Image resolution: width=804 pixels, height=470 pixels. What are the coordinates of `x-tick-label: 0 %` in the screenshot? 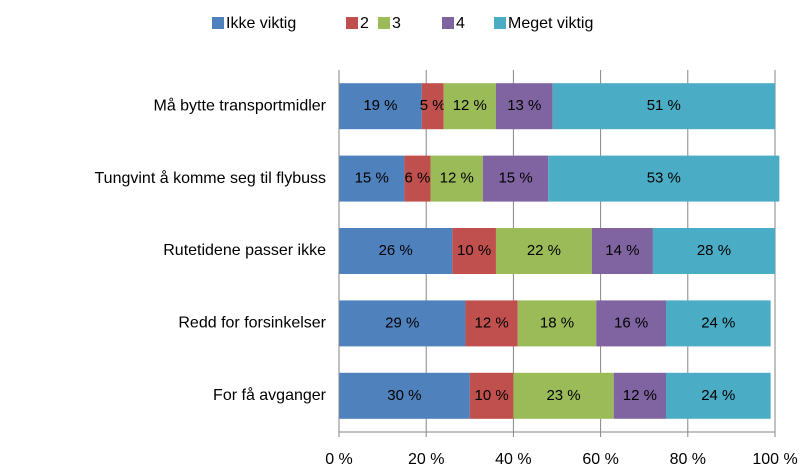 It's located at (339, 459).